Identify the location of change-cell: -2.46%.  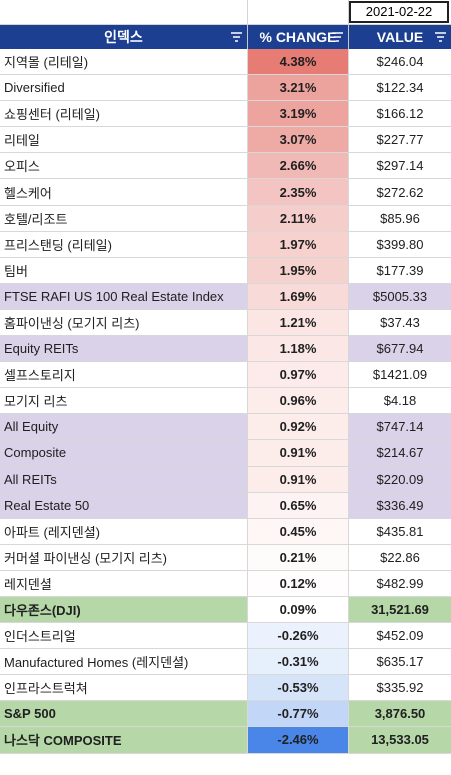
(298, 740).